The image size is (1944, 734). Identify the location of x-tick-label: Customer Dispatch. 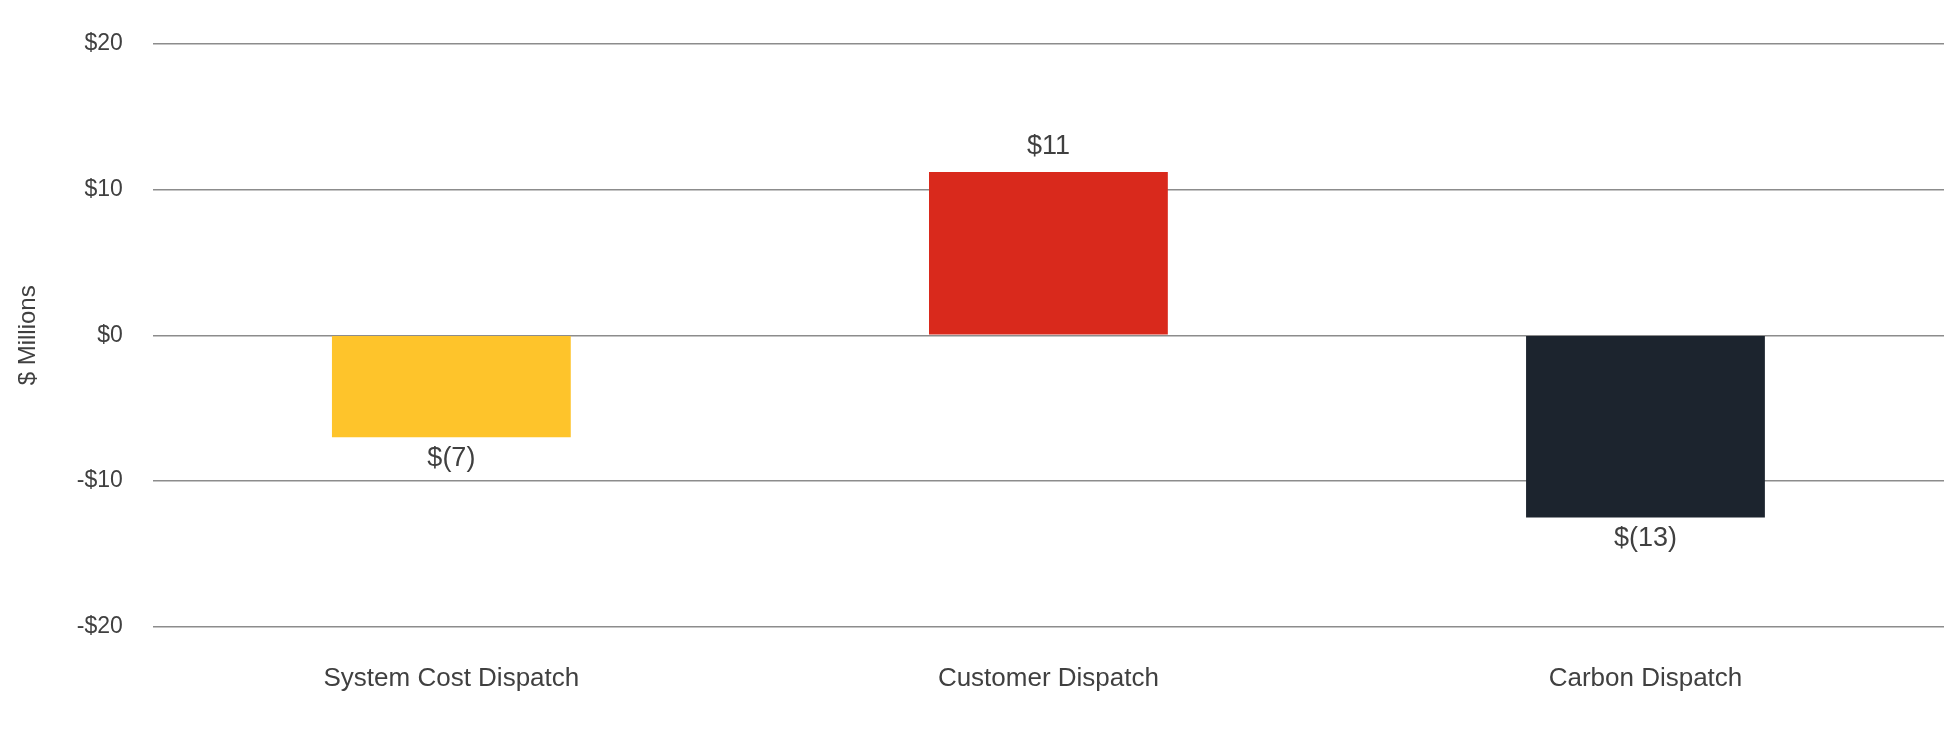
(1048, 676).